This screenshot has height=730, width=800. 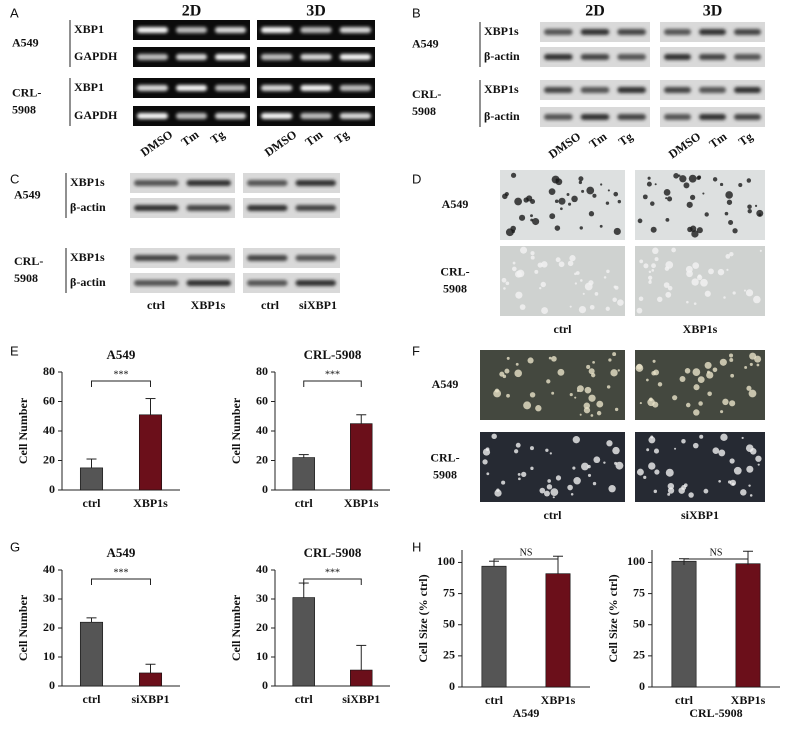 I want to click on significance-label: ***, so click(x=332, y=572).